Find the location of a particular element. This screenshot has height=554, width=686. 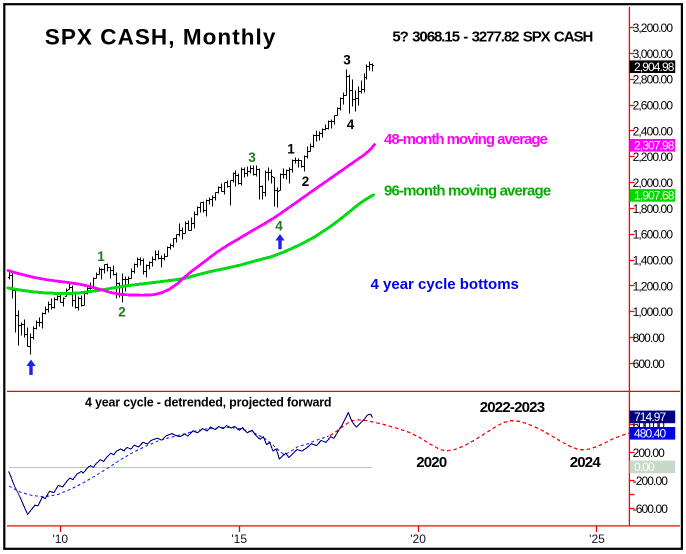

svg-text: 96-month moving average is located at coordinates (467, 190).